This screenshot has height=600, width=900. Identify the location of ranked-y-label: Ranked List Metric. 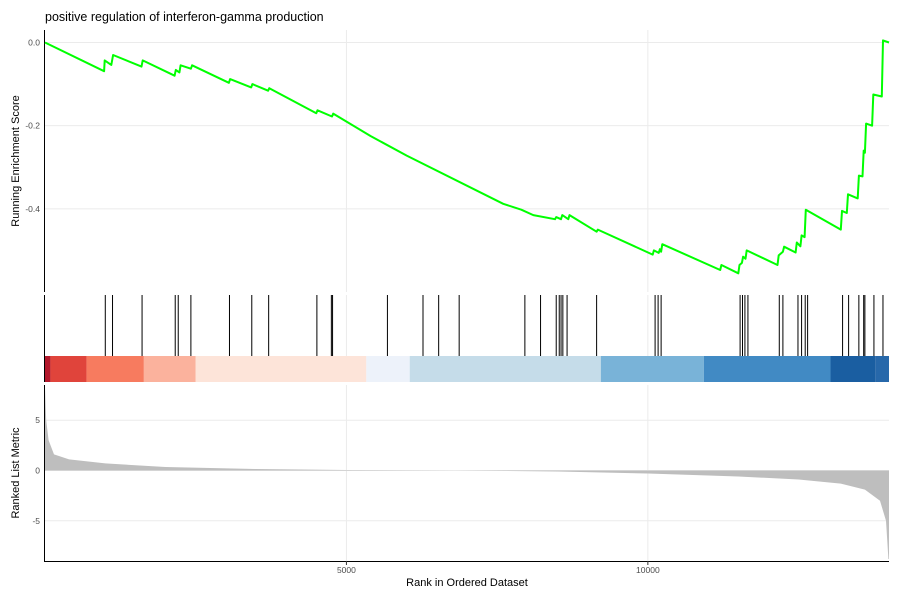
(16, 473).